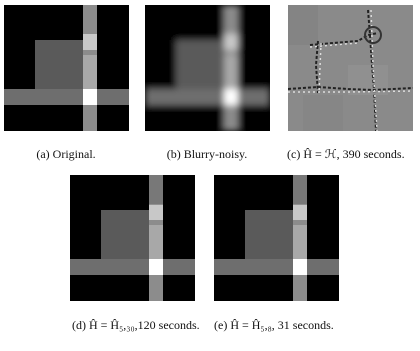 The width and height of the screenshot is (420, 351). What do you see at coordinates (350, 68) in the screenshot?
I see `image-reconstruction-full` at bounding box center [350, 68].